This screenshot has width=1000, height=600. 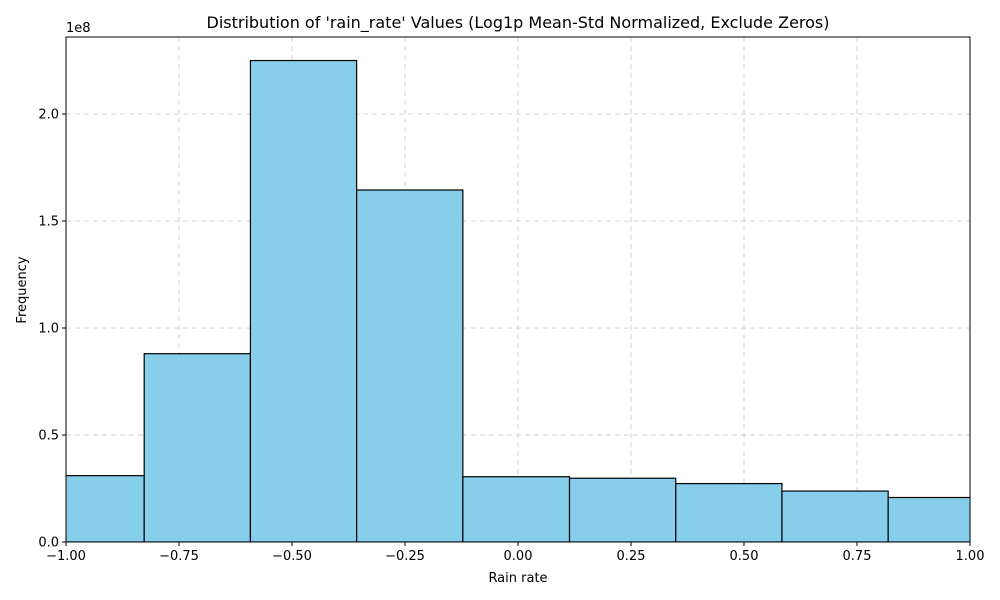 I want to click on x-axis-label: Rain rate, so click(x=517, y=578).